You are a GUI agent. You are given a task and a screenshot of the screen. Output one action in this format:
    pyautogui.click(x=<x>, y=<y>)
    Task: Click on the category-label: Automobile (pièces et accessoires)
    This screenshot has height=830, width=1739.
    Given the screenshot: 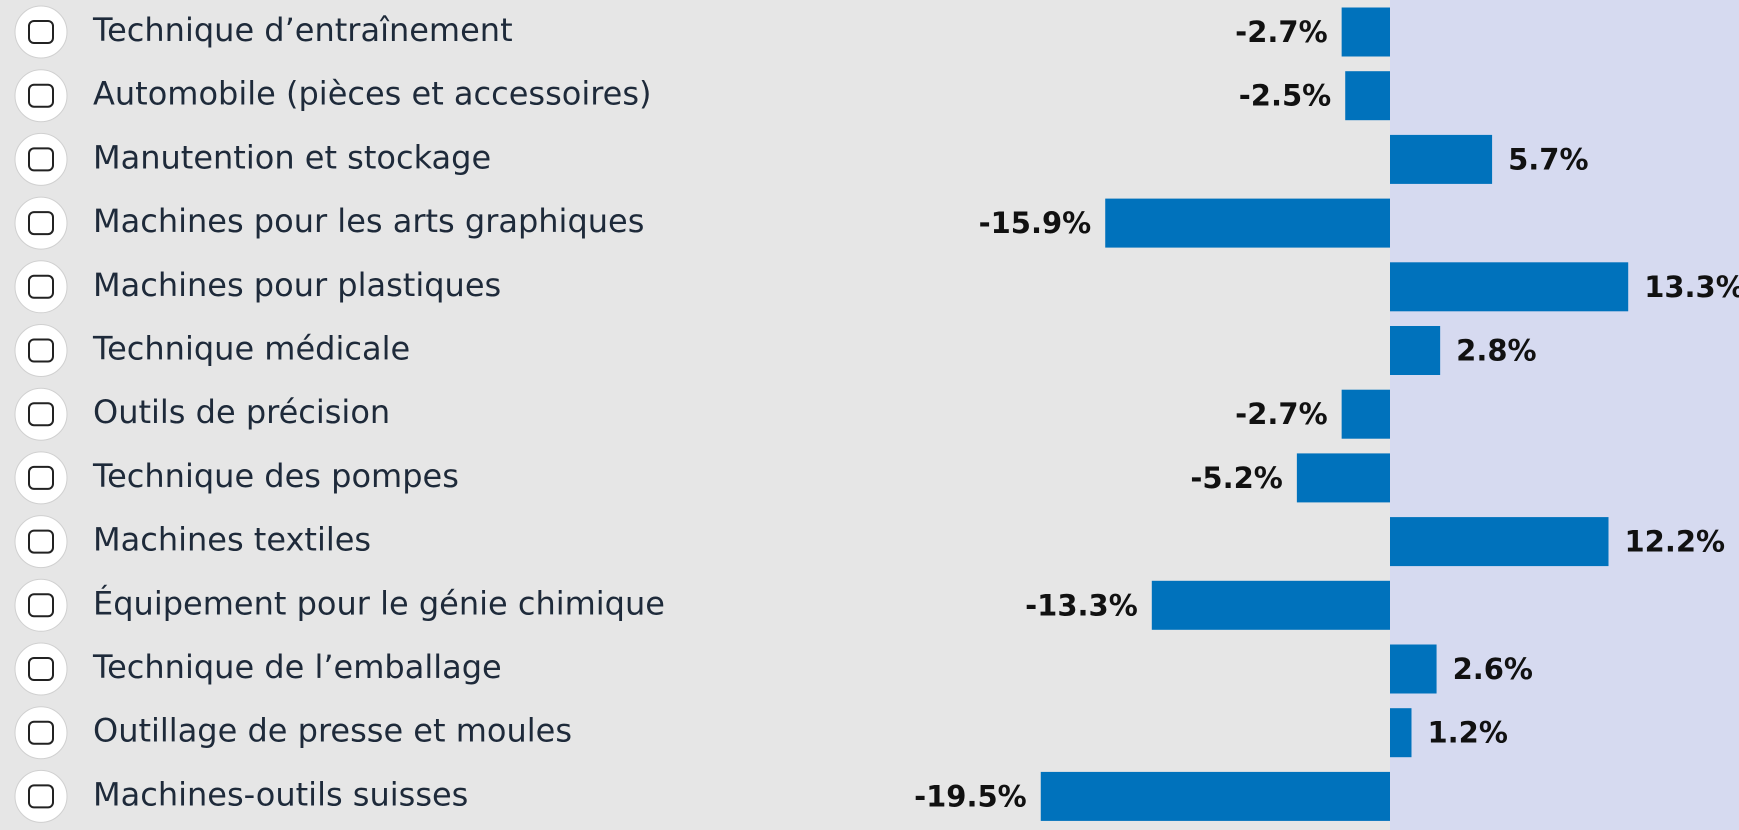 What is the action you would take?
    pyautogui.click(x=372, y=94)
    